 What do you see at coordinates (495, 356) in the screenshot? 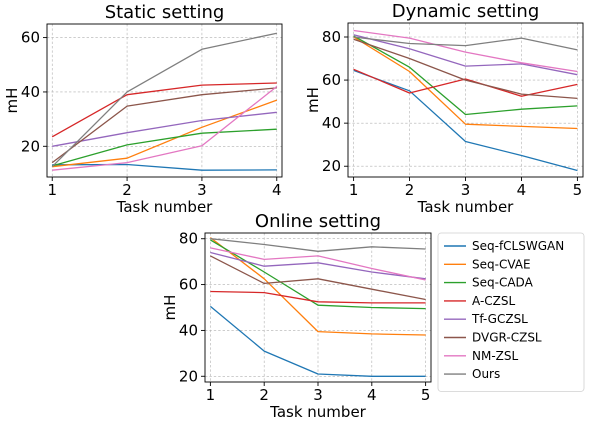
I see `legend-label-nm-zsl: NM-ZSL` at bounding box center [495, 356].